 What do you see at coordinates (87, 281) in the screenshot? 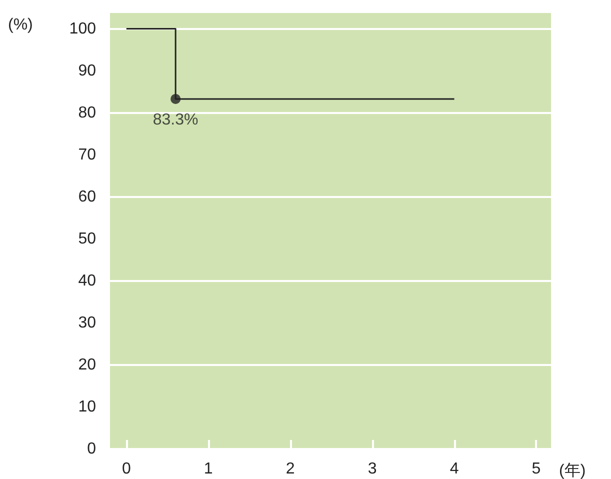
I see `y-tick-label: 40` at bounding box center [87, 281].